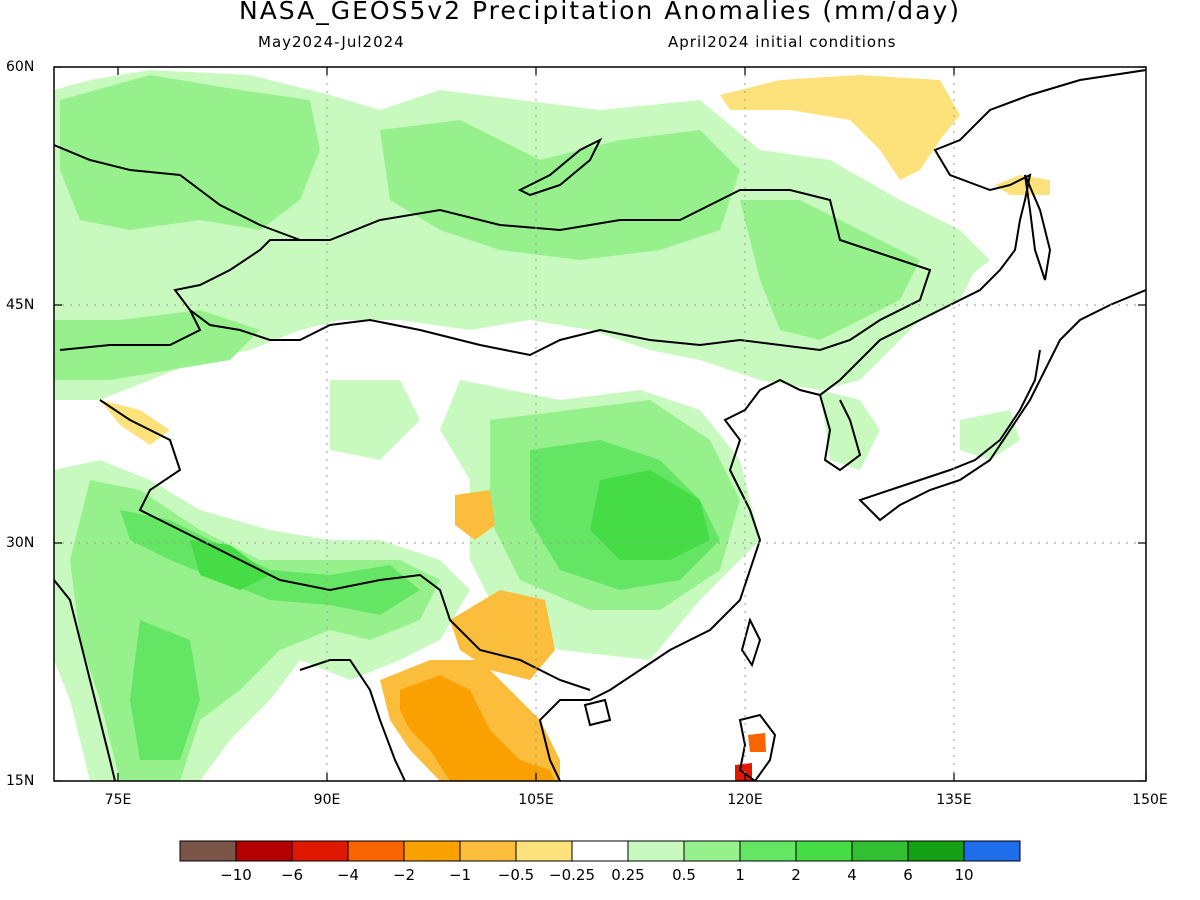  What do you see at coordinates (964, 875) in the screenshot?
I see `colorbar-tick-label: 10` at bounding box center [964, 875].